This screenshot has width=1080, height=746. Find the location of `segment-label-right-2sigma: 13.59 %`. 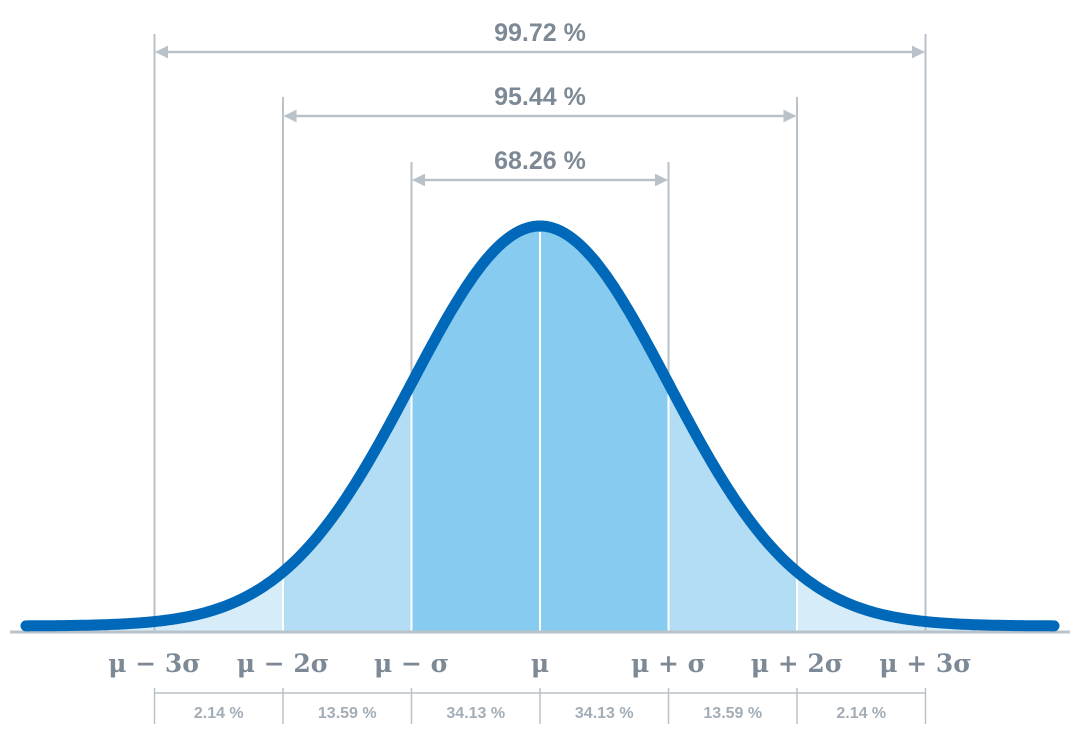

segment-label-right-2sigma: 13.59 % is located at coordinates (732, 713).